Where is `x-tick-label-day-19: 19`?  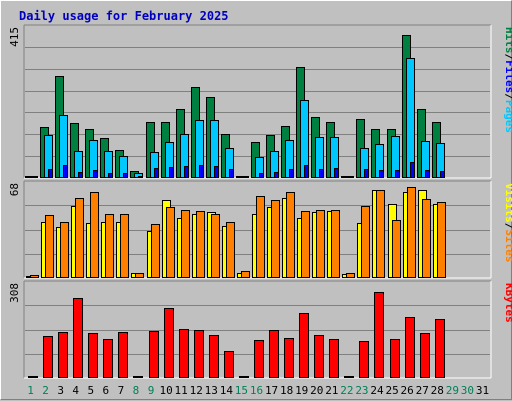
x-tick-label-day-19: 19 is located at coordinates (301, 390).